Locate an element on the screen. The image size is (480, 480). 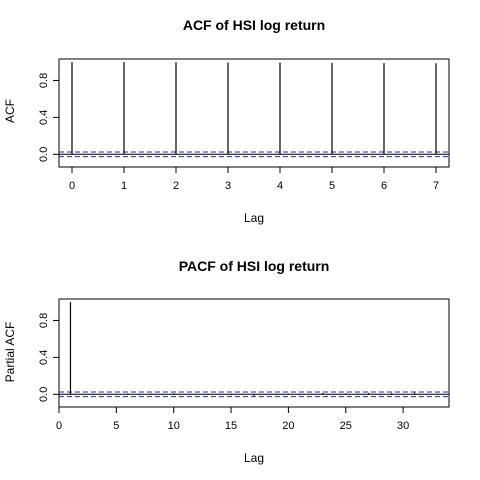
acf-y-tick-label: 0.0 is located at coordinates (44, 154).